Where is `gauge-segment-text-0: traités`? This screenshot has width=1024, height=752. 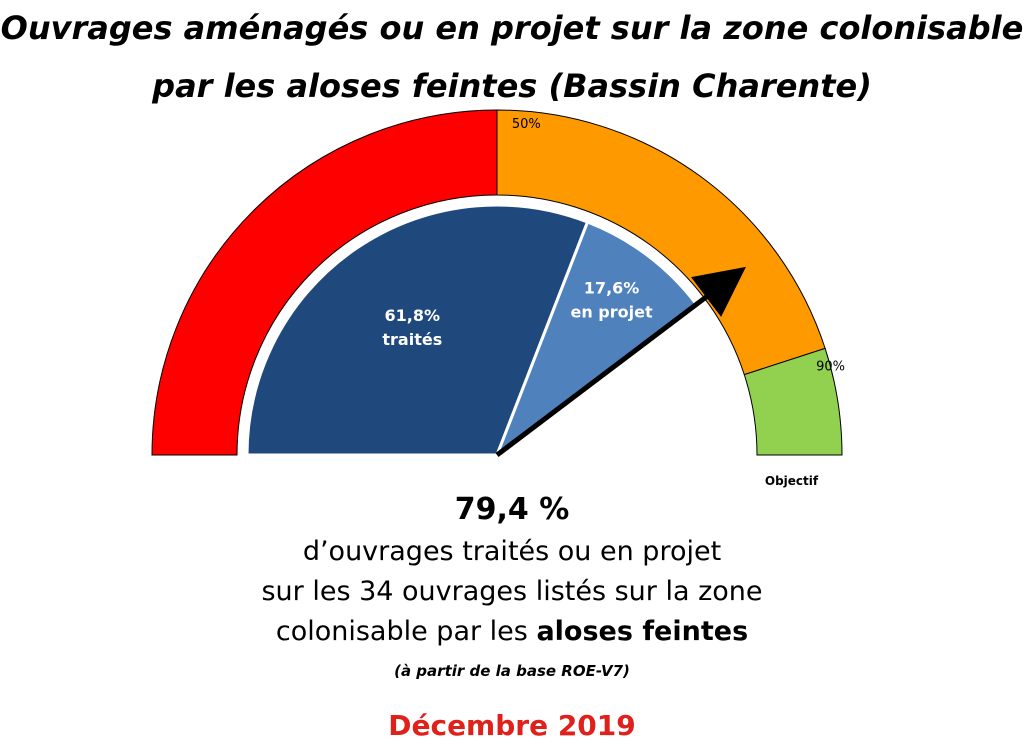 gauge-segment-text-0: traités is located at coordinates (412, 339).